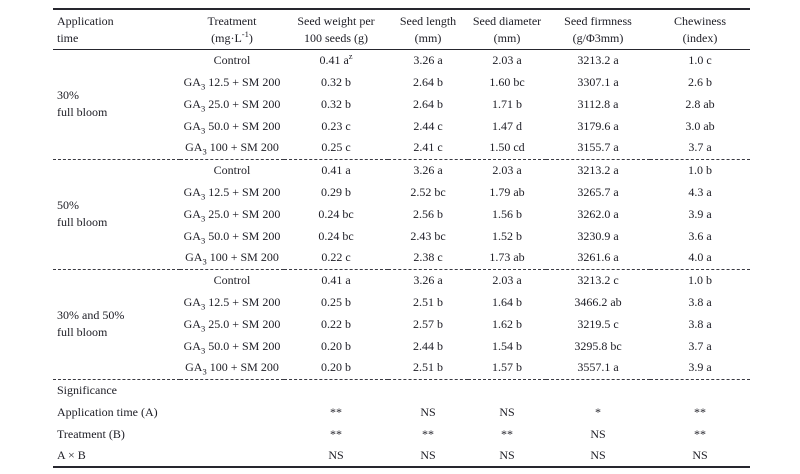 This screenshot has width=800, height=474. I want to click on value-text: 1.0 b, so click(700, 169).